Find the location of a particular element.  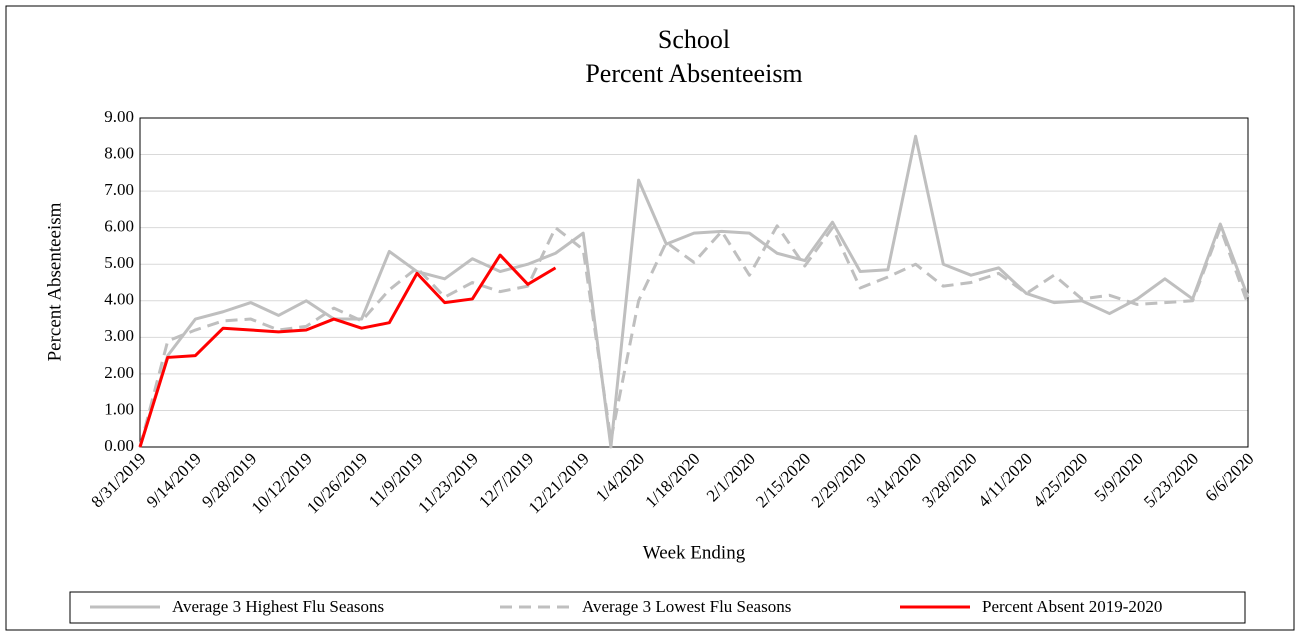

chart-subtitle: Percent Absenteeism is located at coordinates (693, 73).